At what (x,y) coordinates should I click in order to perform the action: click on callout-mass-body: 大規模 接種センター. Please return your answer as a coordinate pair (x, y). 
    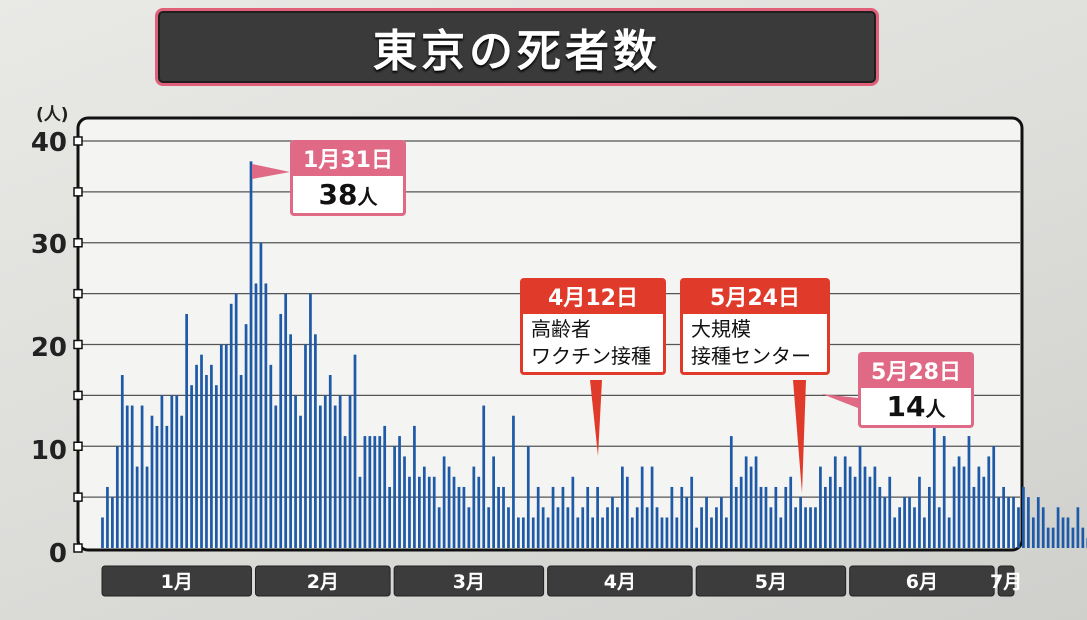
    Looking at the image, I should click on (755, 344).